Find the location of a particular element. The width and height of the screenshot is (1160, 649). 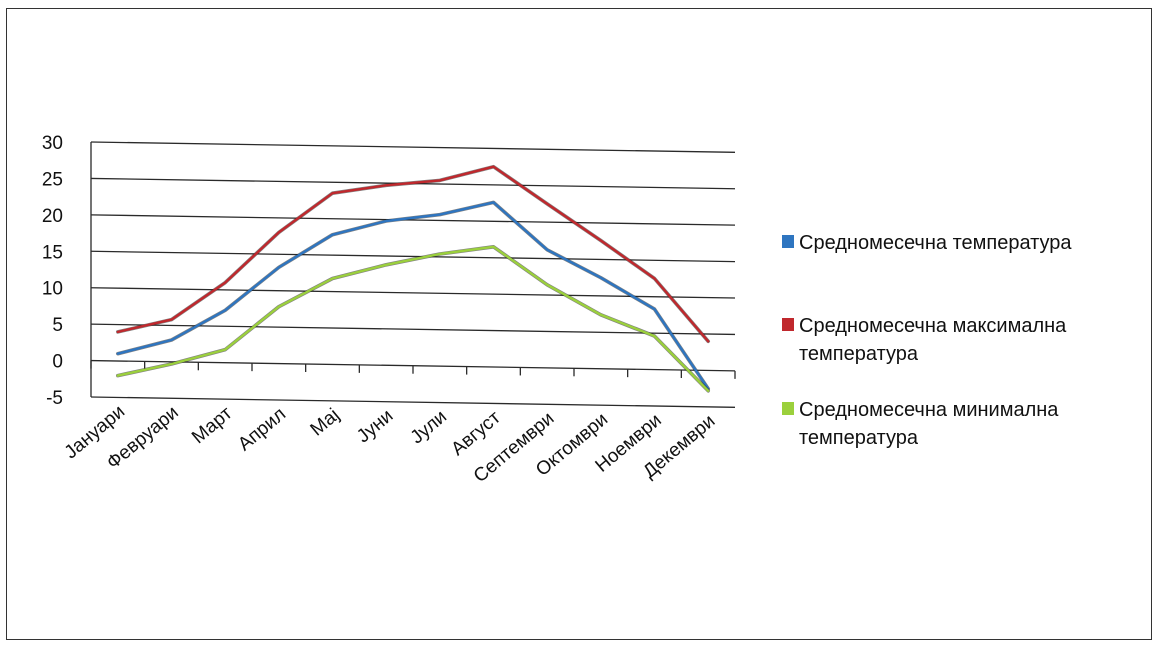

x-tick-label: Јуни is located at coordinates (375, 426).